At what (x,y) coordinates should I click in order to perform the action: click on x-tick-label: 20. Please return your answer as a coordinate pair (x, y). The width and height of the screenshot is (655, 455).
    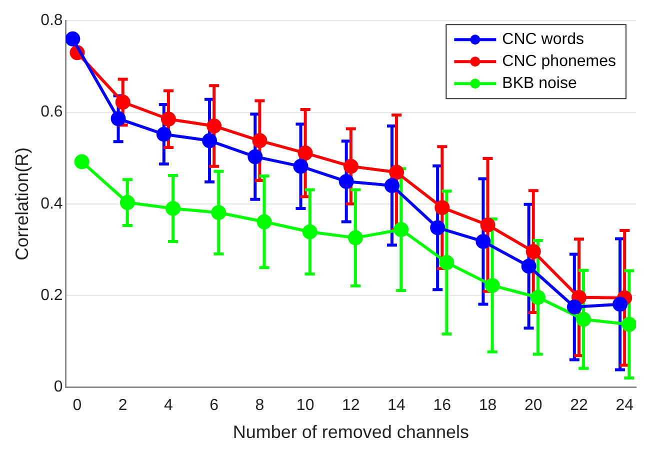
    Looking at the image, I should click on (533, 405).